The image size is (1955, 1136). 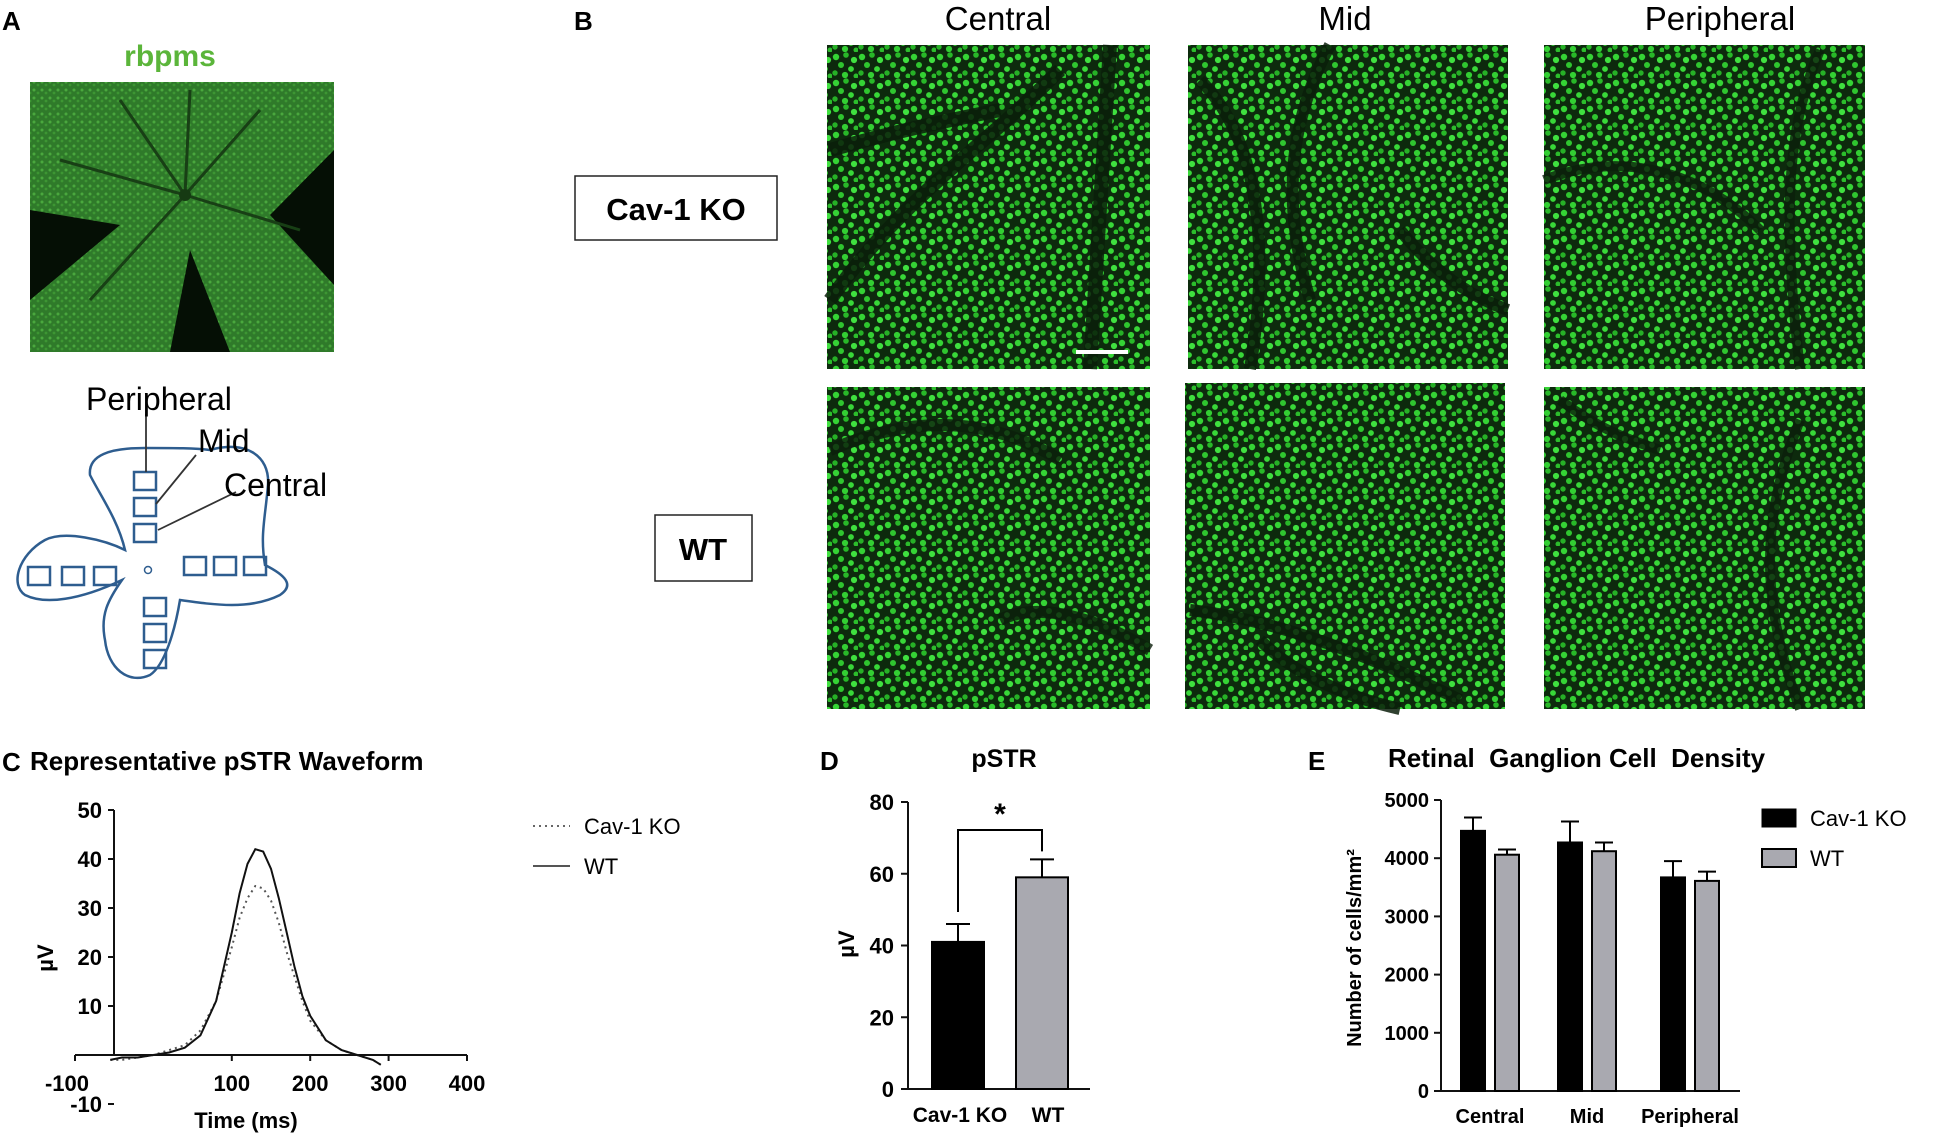 I want to click on chart-c-ytick-label: 10, so click(x=90, y=1006).